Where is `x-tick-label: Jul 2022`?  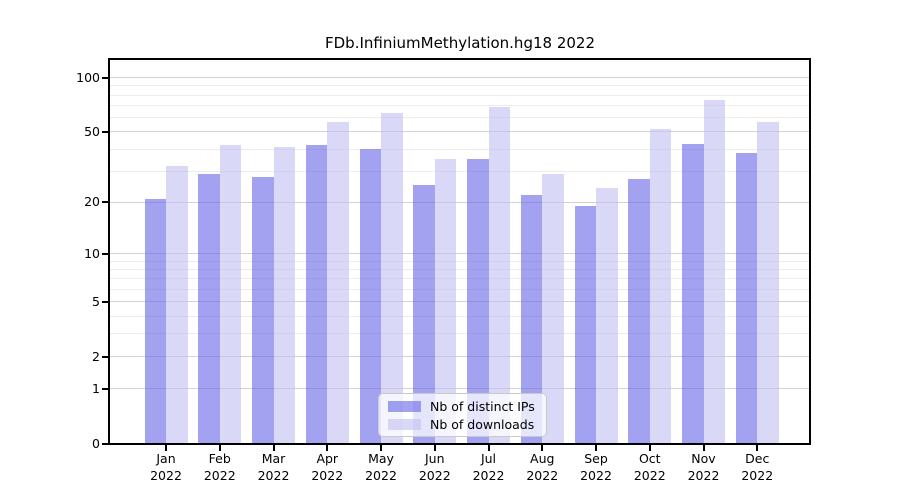 x-tick-label: Jul 2022 is located at coordinates (489, 467).